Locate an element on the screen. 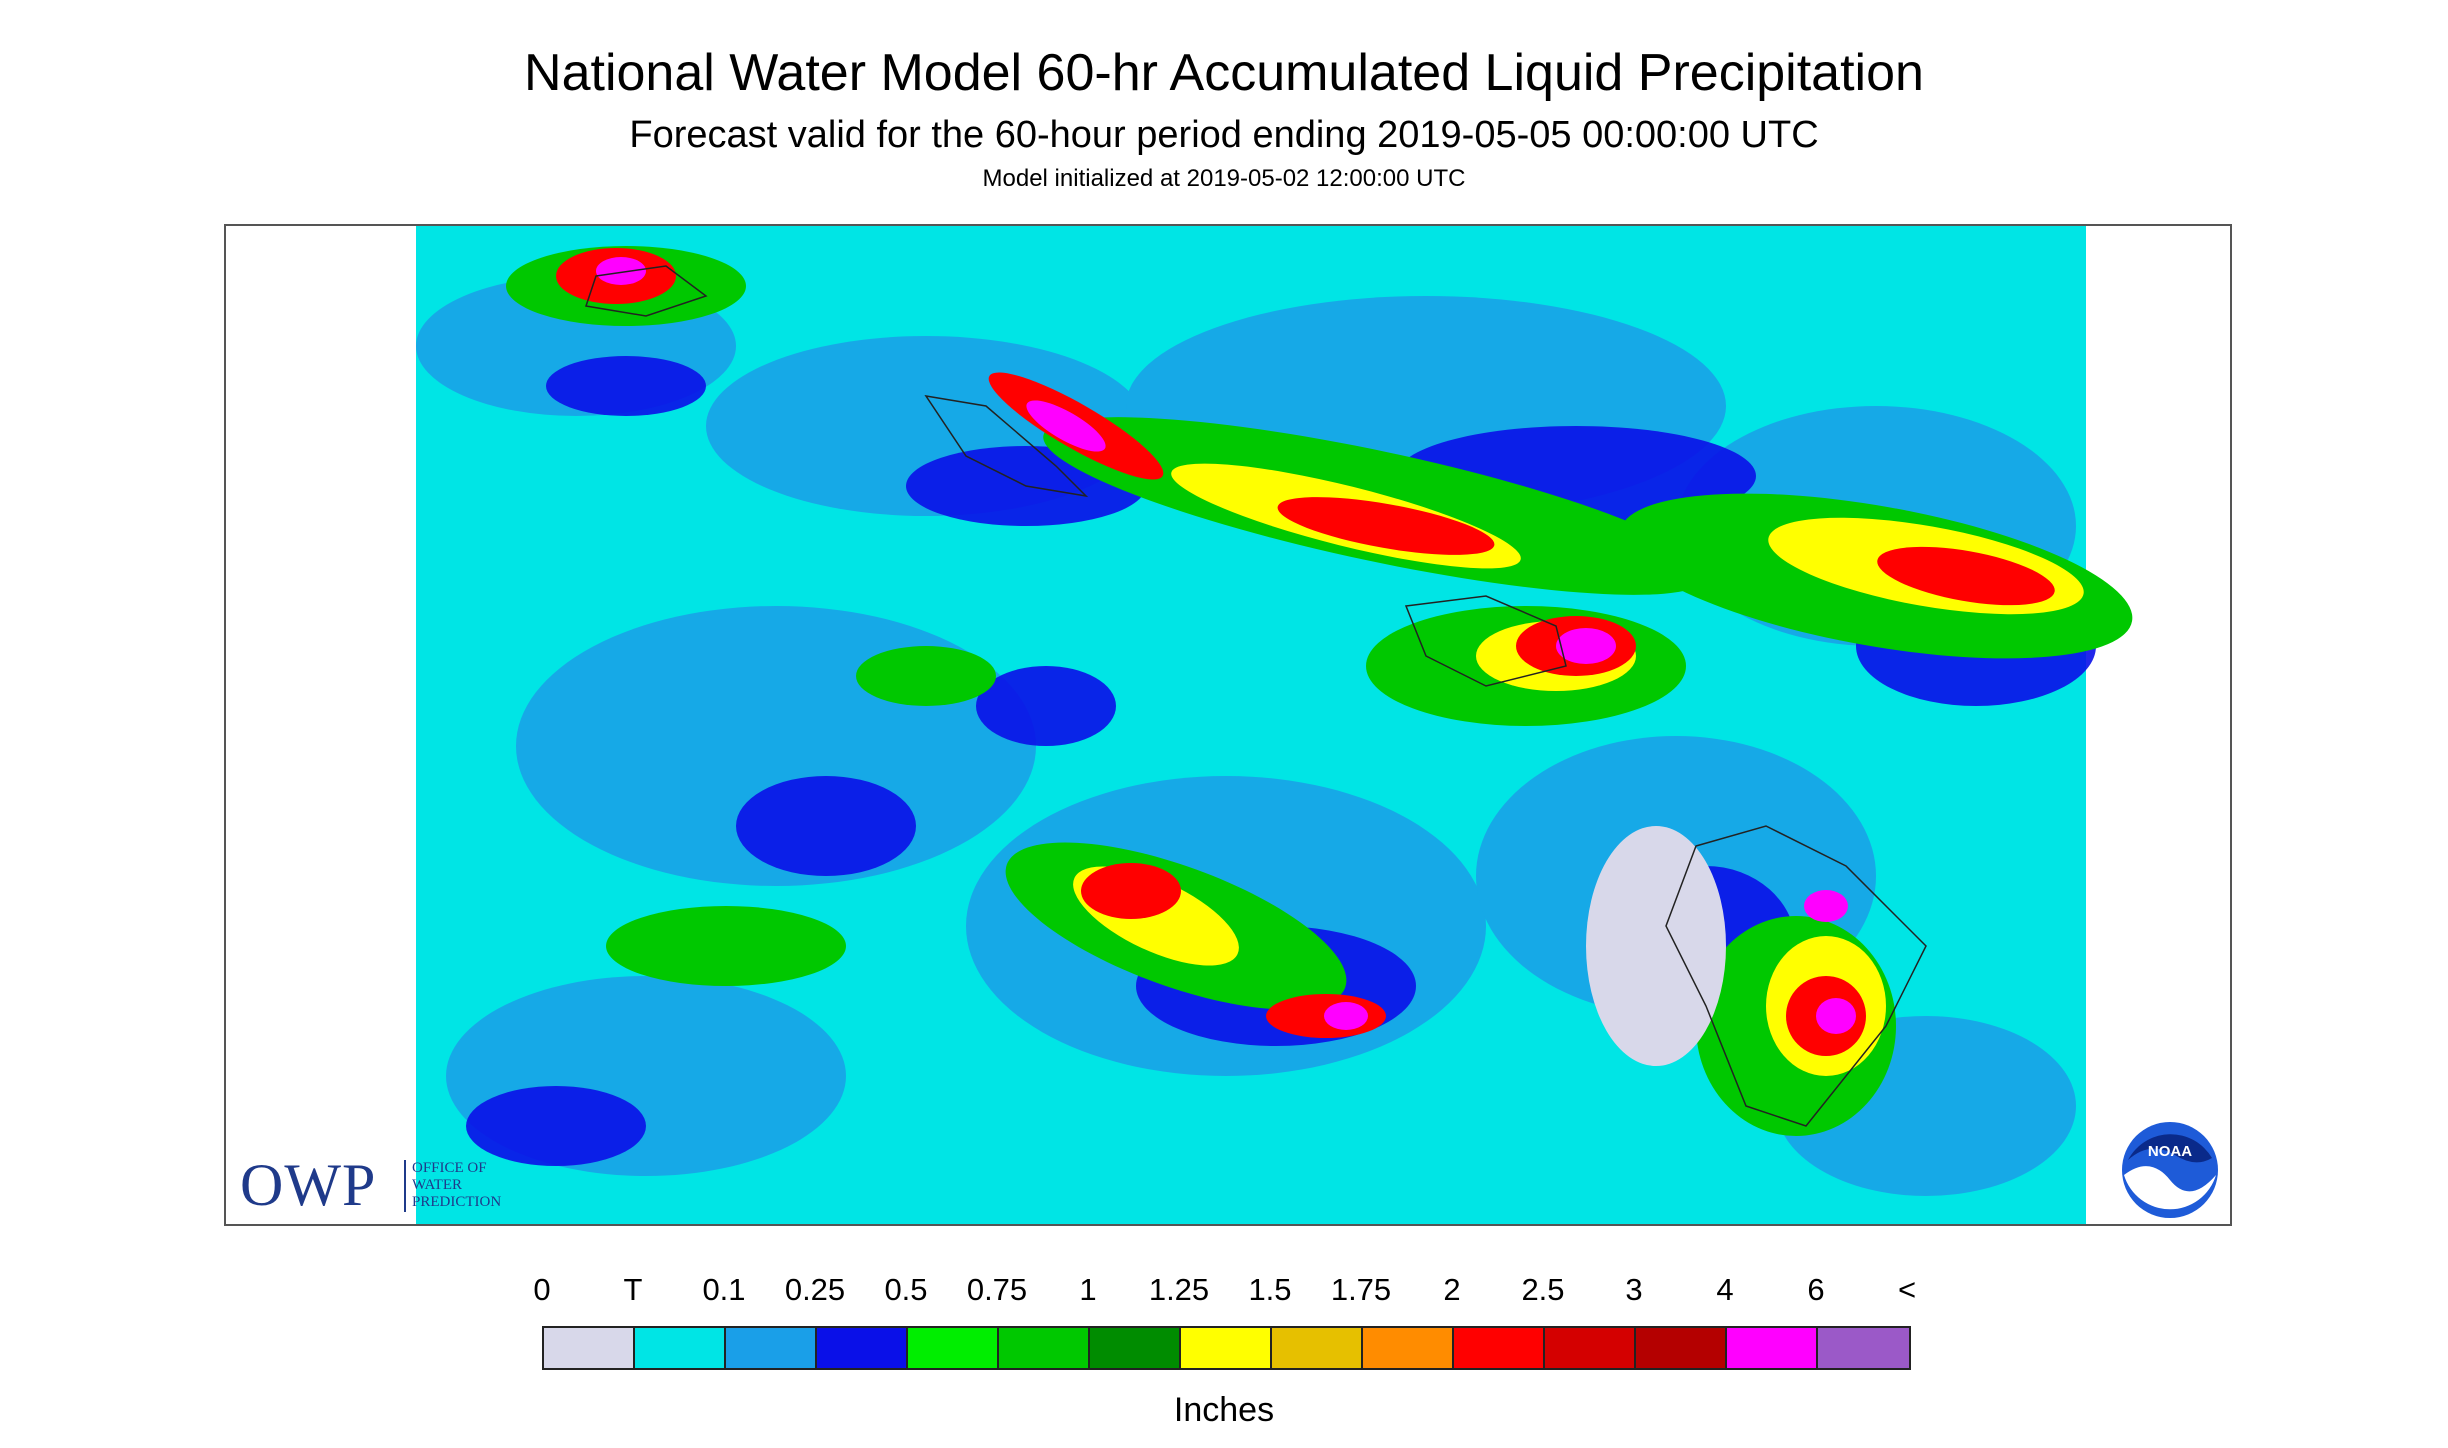  owp-line-1: OFFICE OF is located at coordinates (449, 1168).